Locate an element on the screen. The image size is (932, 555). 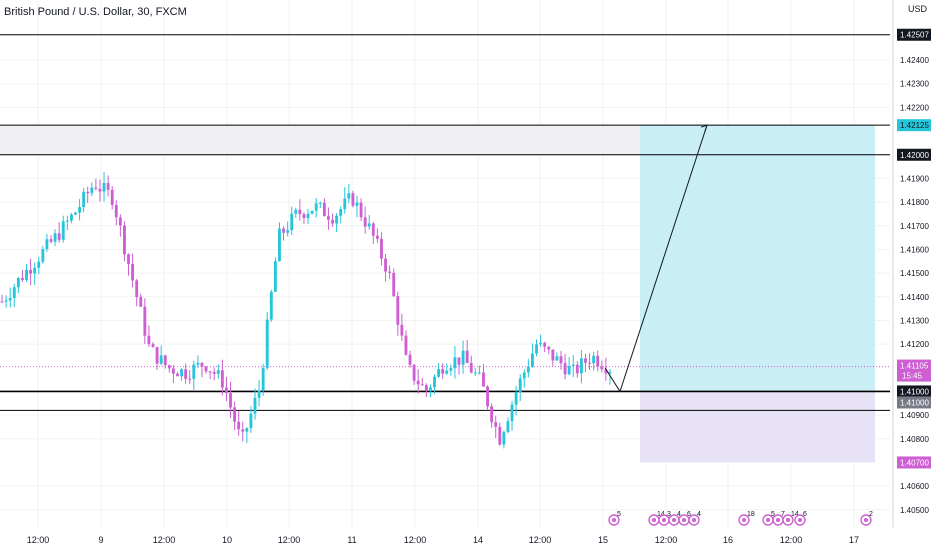
countdown-text: 15:45 is located at coordinates (912, 376).